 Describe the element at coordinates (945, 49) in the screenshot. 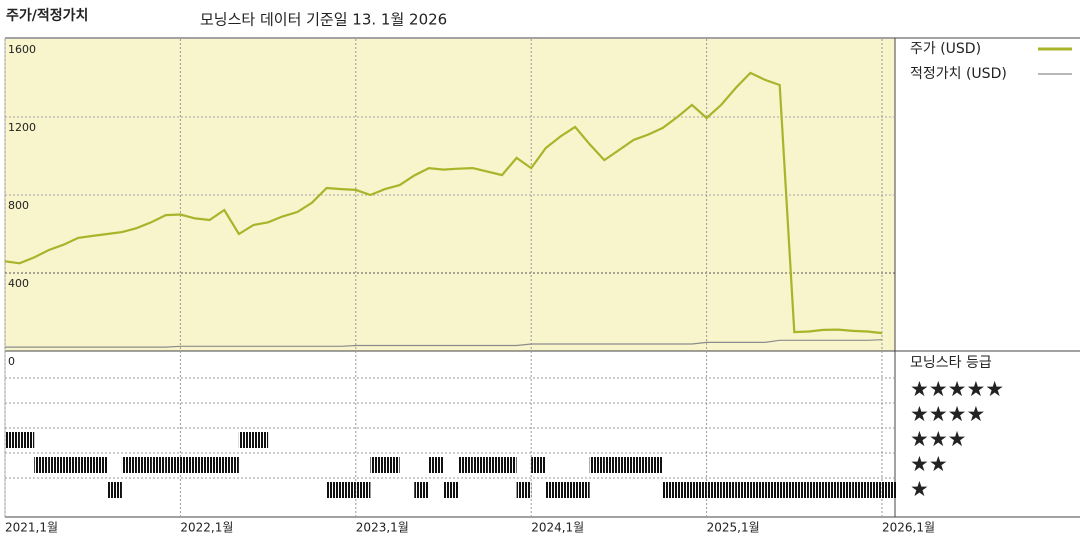

I see `legend-label: 주가 (USD)` at that location.